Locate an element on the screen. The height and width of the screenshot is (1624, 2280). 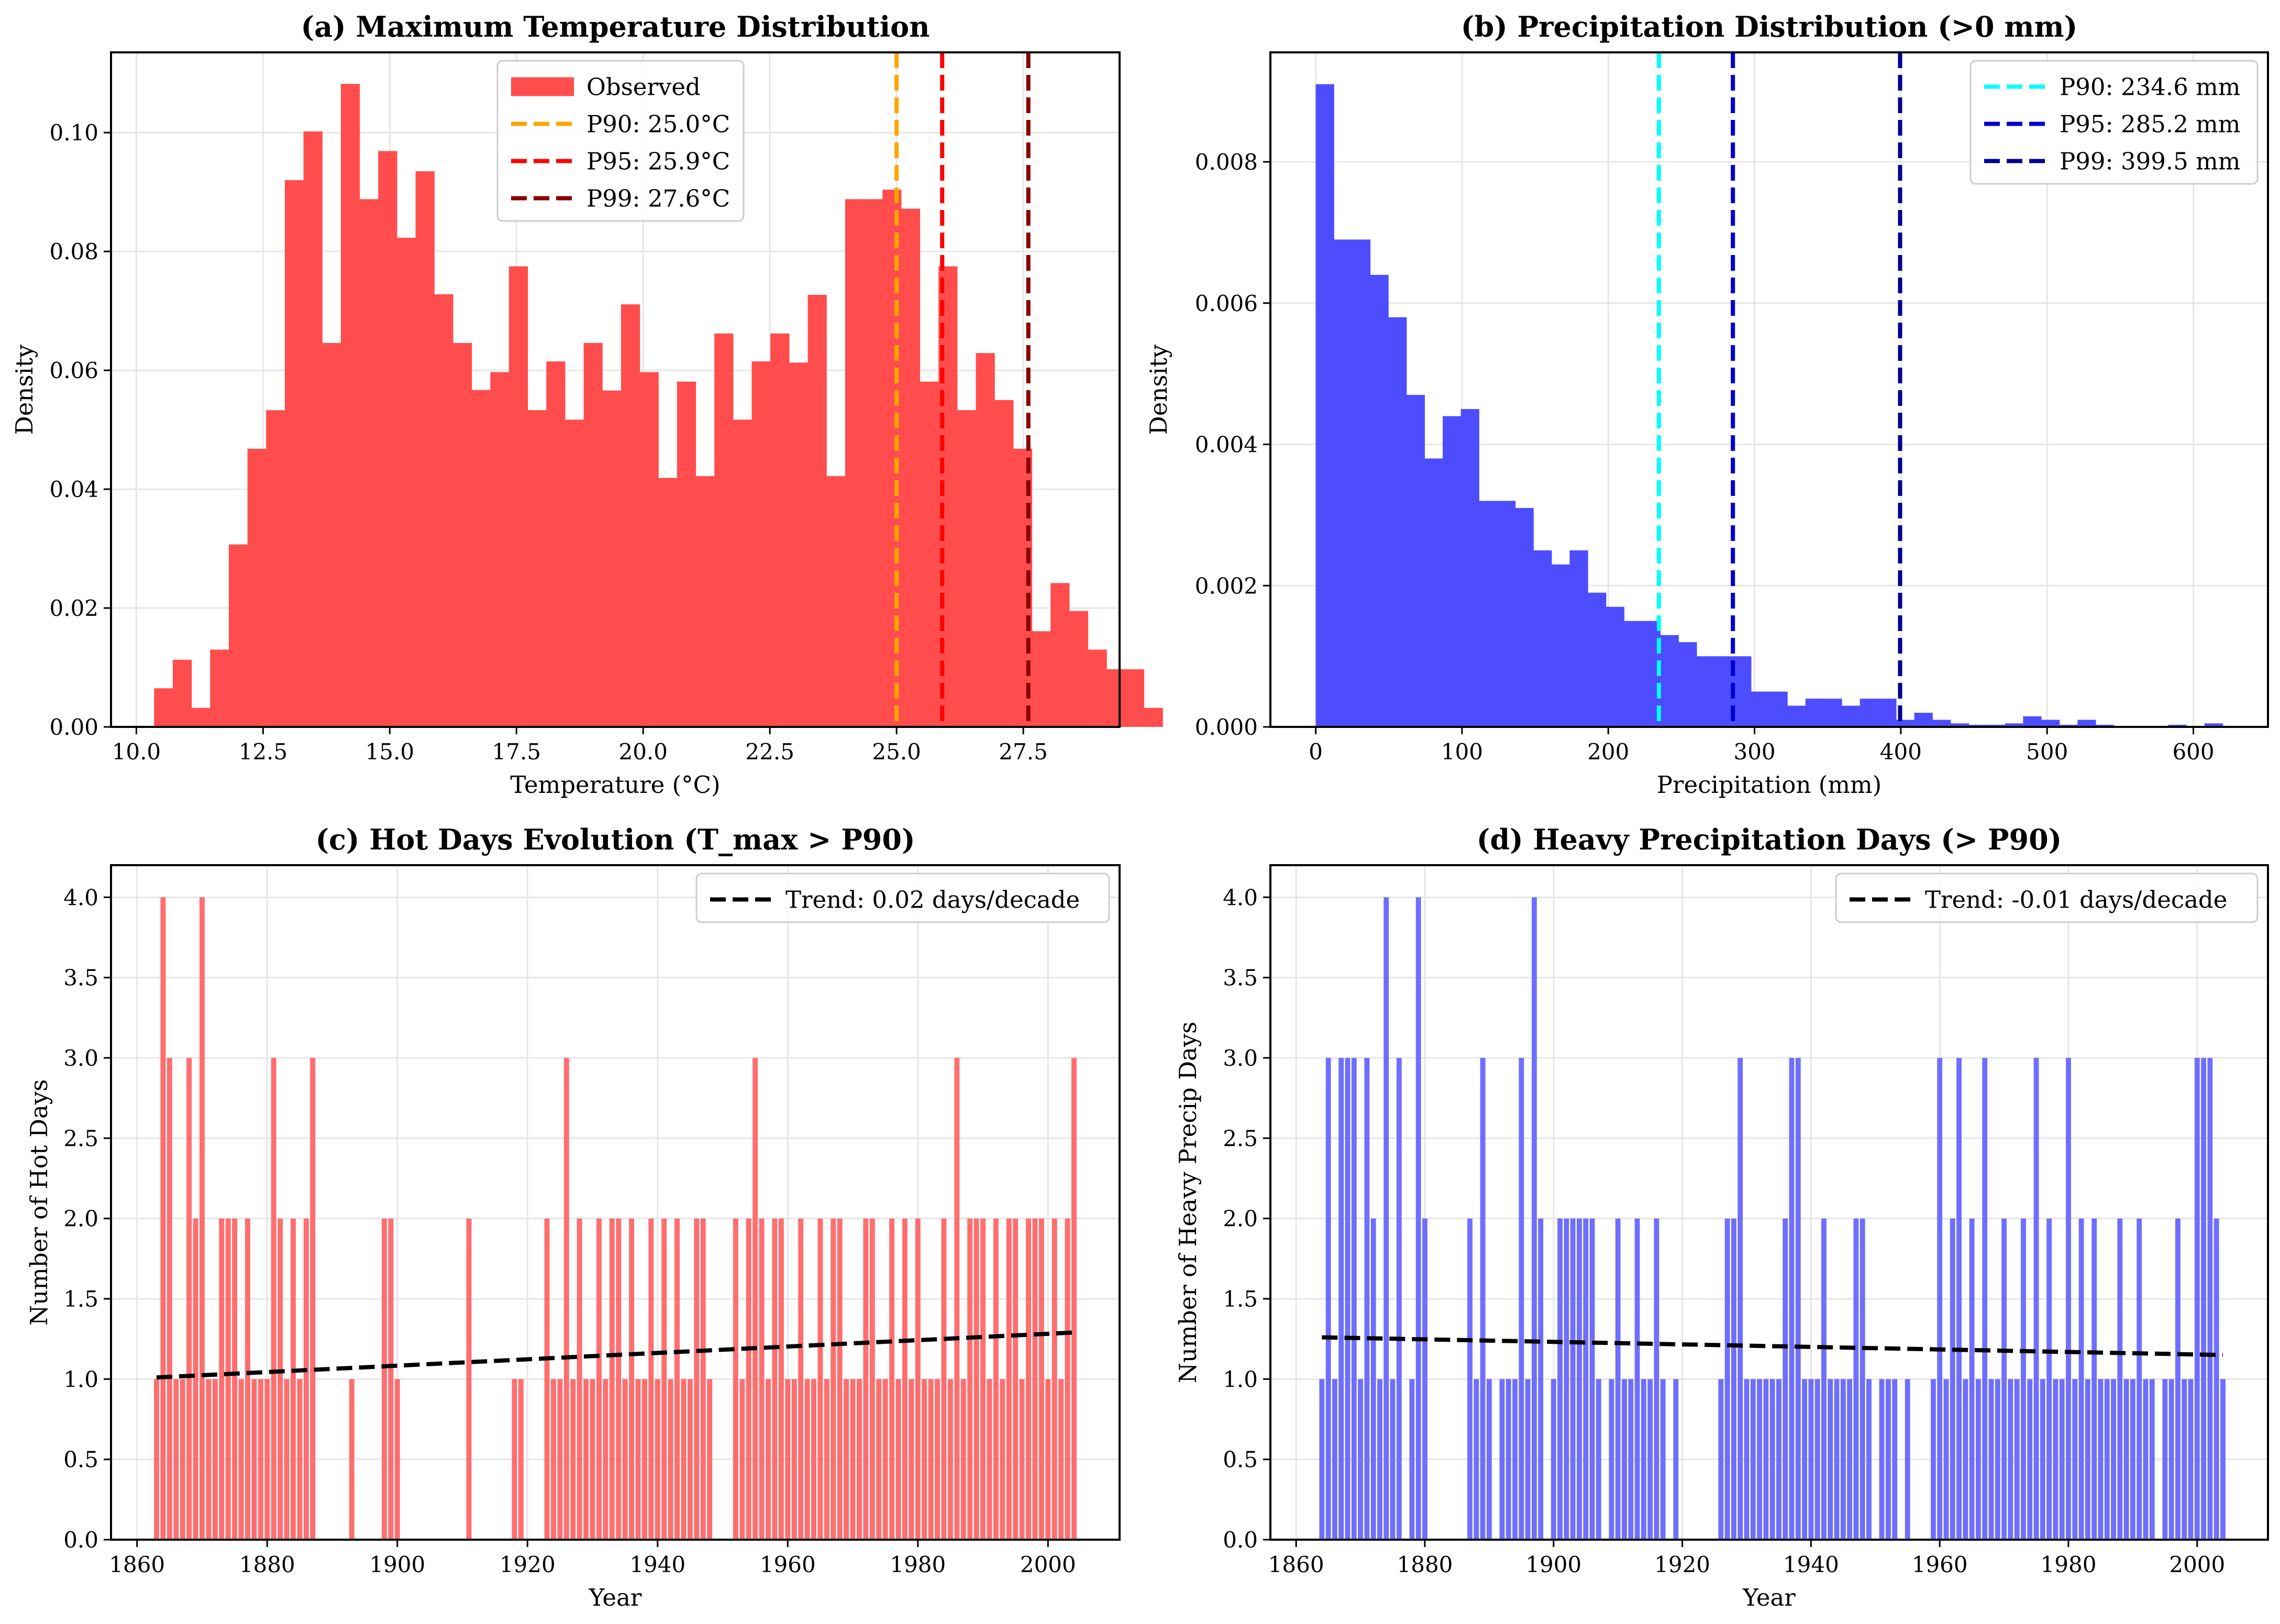
y-tick-label: 1.5 is located at coordinates (80, 1299).